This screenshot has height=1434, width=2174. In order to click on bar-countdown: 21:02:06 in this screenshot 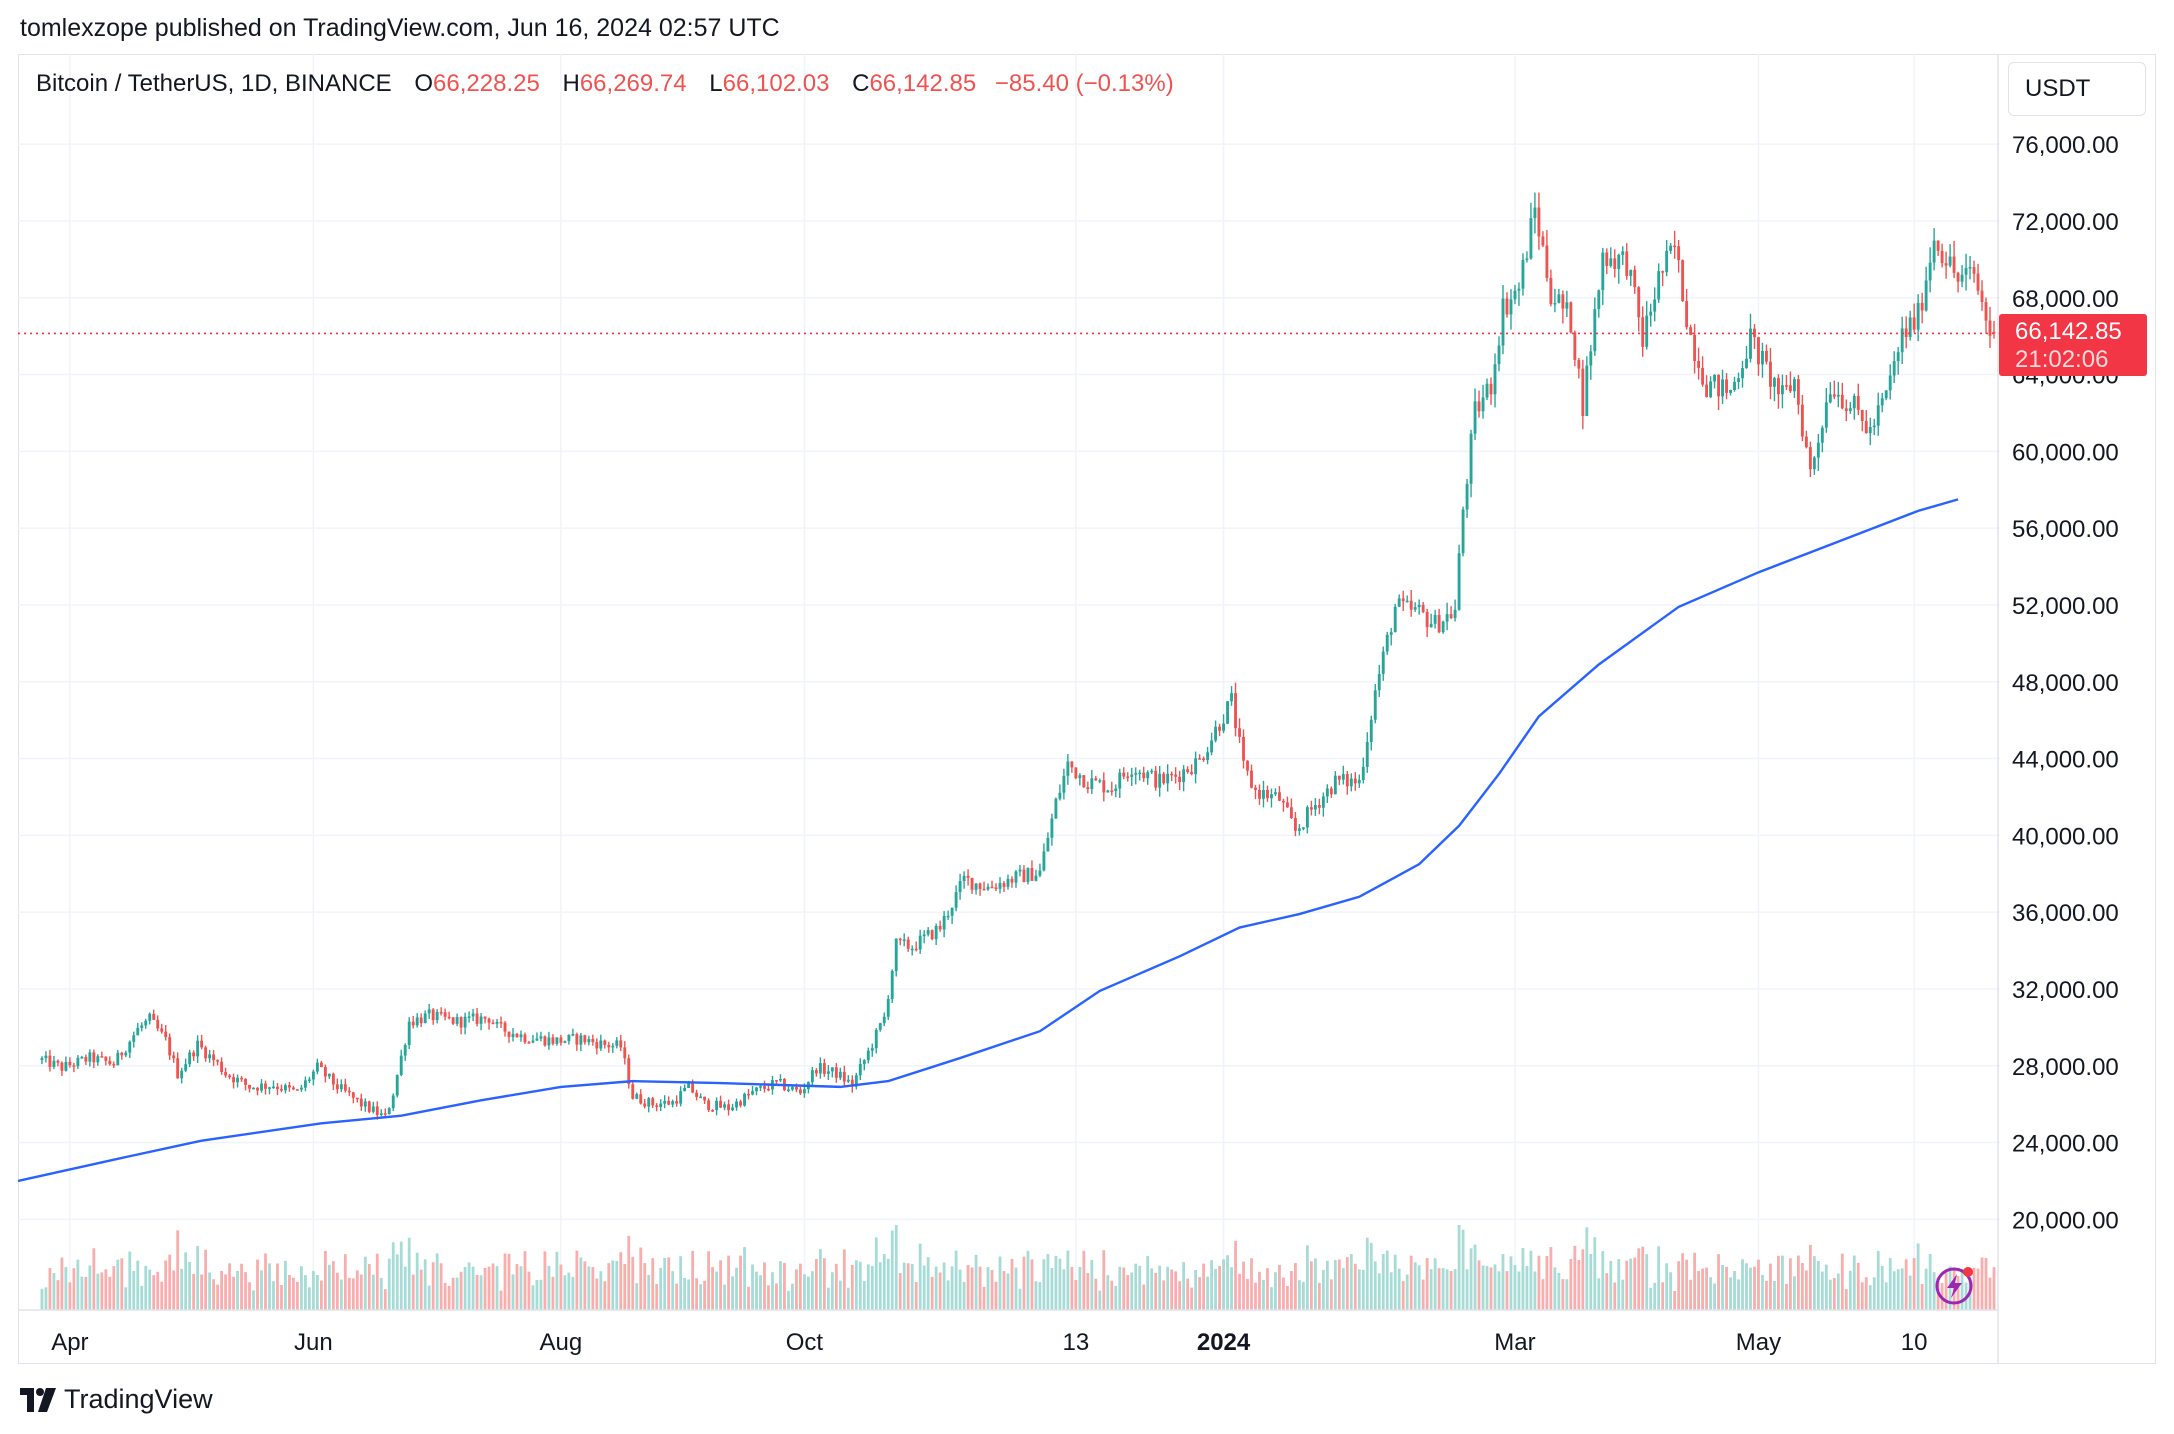, I will do `click(2062, 359)`.